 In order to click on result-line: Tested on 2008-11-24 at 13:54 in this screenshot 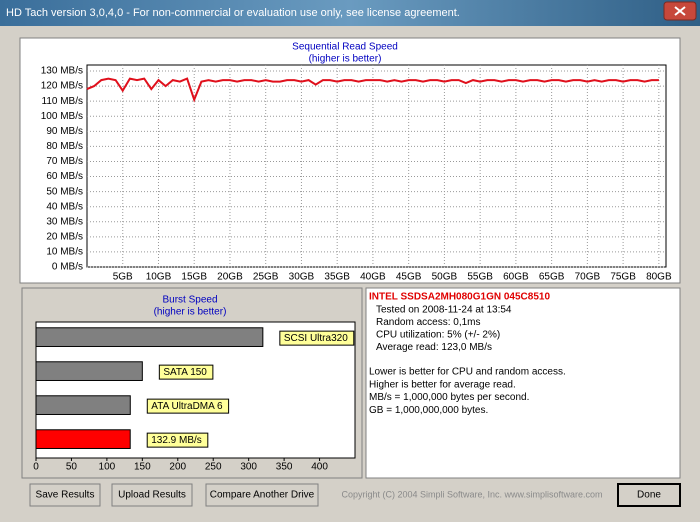, I will do `click(444, 310)`.